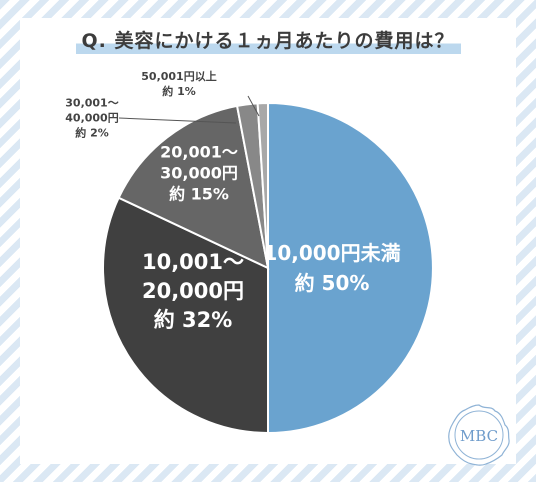  What do you see at coordinates (331, 253) in the screenshot?
I see `slice-1-label-line-1: 10,000円未満` at bounding box center [331, 253].